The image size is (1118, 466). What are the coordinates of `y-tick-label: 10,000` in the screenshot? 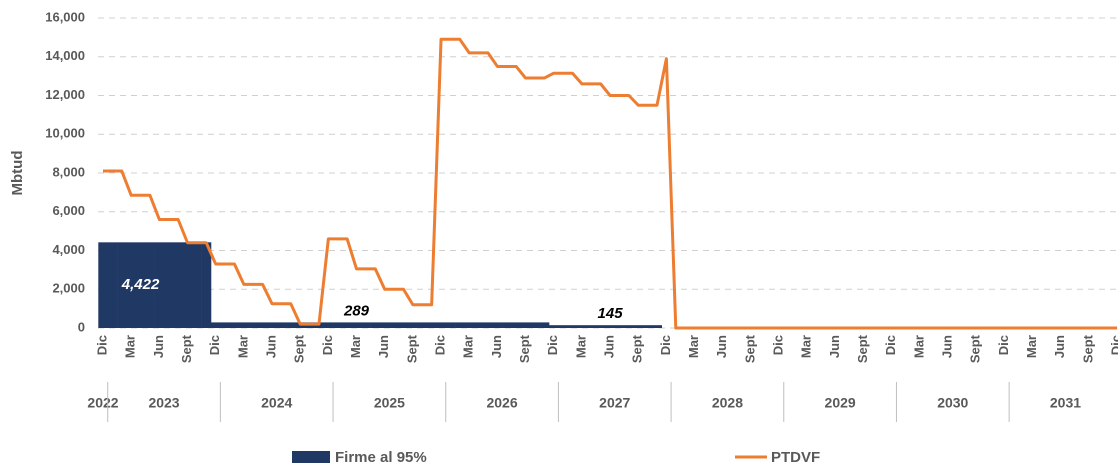 It's located at (65, 133).